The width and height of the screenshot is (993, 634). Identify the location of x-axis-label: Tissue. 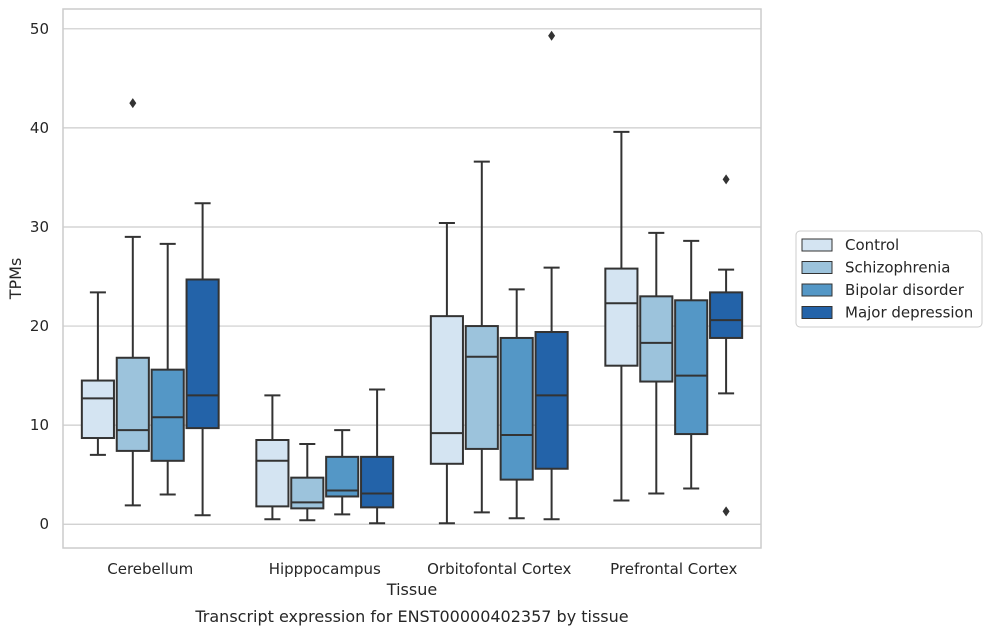
(411, 589).